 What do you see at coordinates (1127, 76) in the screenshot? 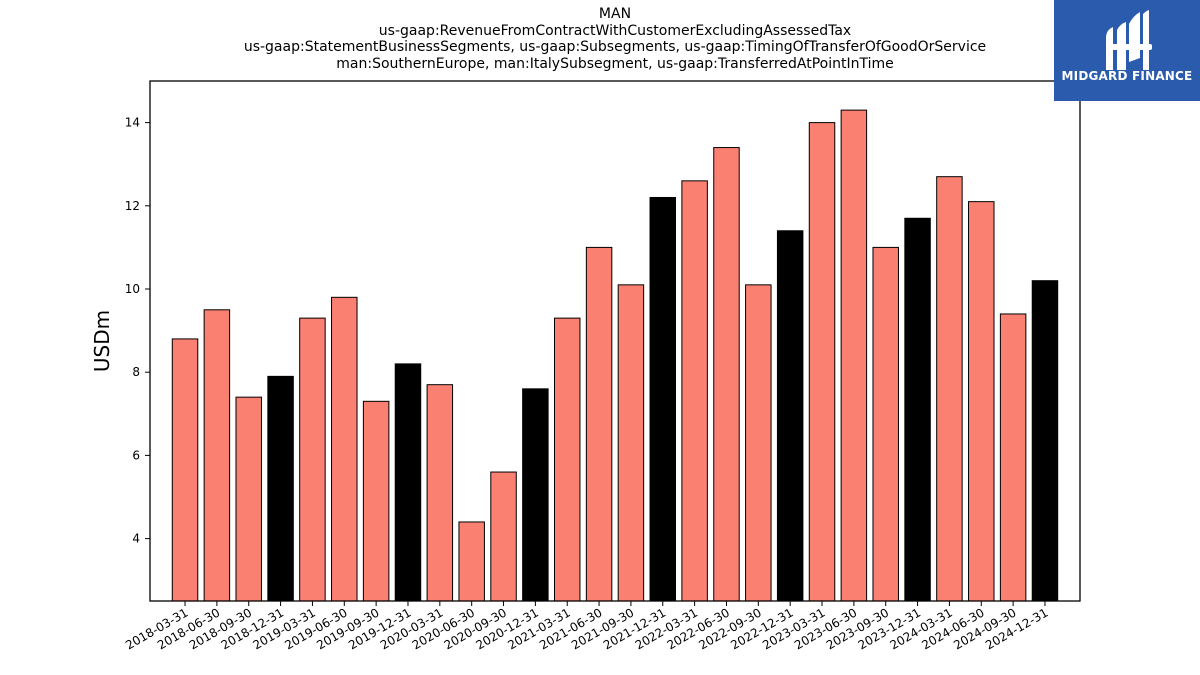
I see `logo-text: MIDGARD FINANCE` at bounding box center [1127, 76].